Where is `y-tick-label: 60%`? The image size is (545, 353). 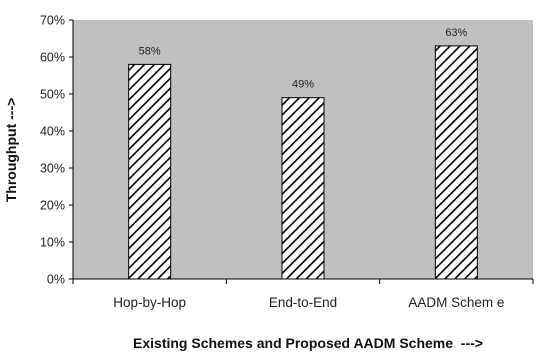 y-tick-label: 60% is located at coordinates (52, 58).